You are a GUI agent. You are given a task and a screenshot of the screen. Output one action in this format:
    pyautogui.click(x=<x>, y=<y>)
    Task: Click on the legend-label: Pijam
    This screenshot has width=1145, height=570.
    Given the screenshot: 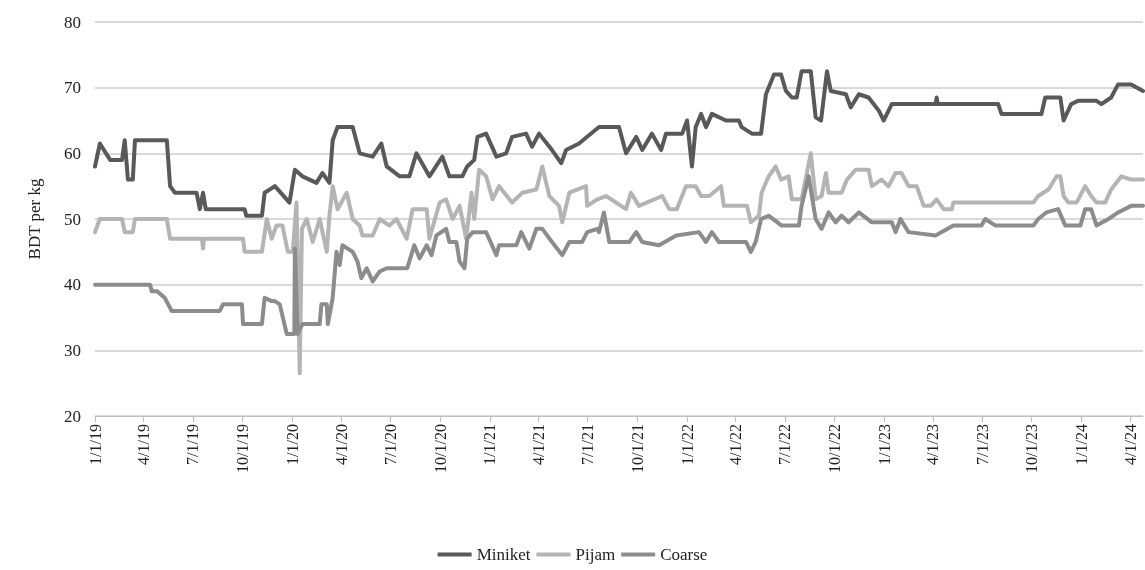 What is the action you would take?
    pyautogui.click(x=595, y=554)
    